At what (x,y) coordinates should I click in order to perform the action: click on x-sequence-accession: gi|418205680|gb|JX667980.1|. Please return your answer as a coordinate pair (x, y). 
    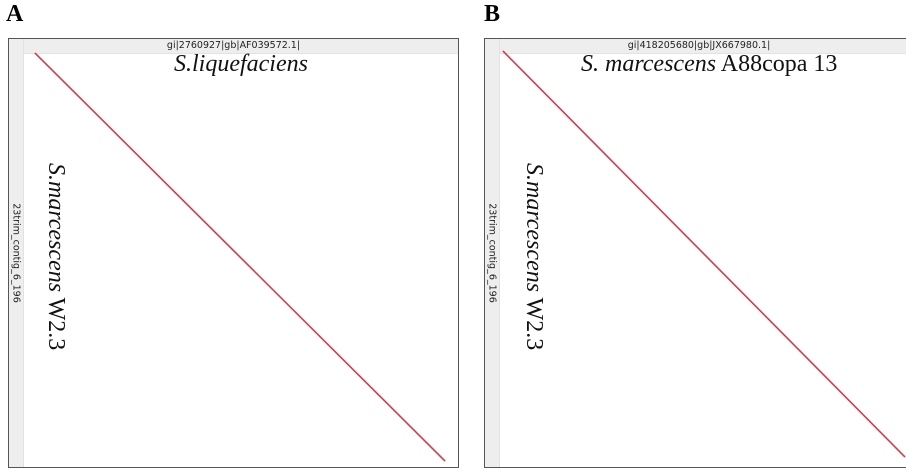
    Looking at the image, I should click on (699, 45).